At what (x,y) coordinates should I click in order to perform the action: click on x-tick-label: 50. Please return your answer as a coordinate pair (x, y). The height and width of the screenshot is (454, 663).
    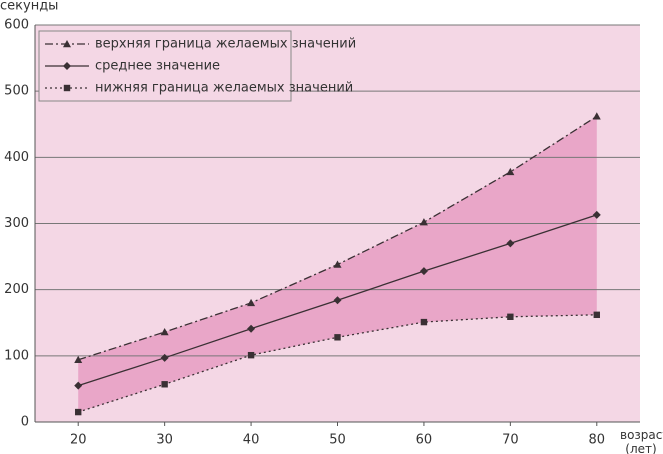
    Looking at the image, I should click on (337, 440).